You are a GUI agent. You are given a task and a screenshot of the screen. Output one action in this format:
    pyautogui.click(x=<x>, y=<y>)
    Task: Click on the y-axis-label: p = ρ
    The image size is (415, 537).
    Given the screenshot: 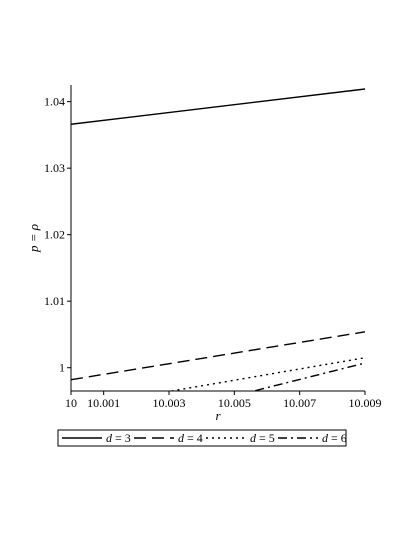 What is the action you would take?
    pyautogui.click(x=33, y=238)
    